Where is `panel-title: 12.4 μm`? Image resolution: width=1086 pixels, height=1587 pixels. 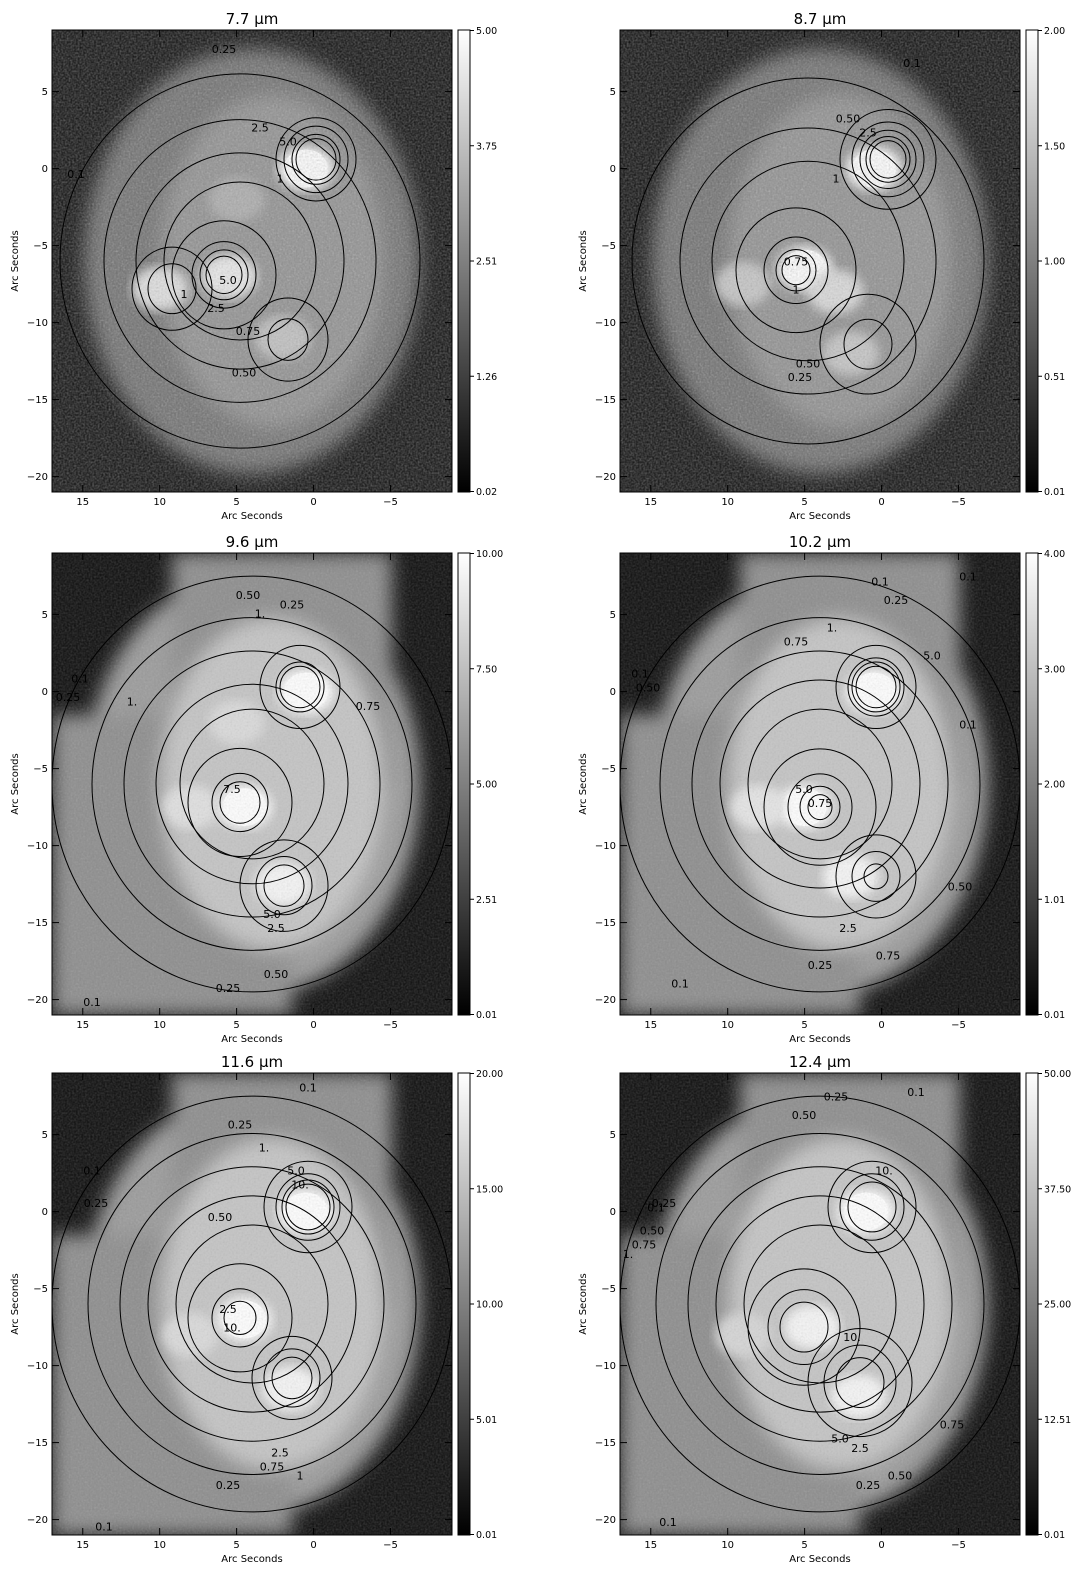 panel-title: 12.4 μm is located at coordinates (820, 1062).